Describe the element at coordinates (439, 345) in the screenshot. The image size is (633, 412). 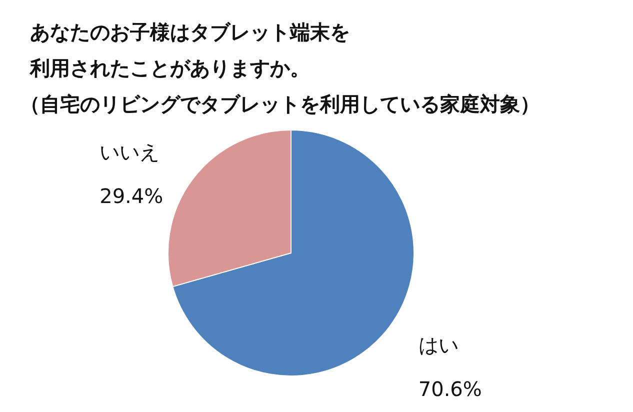
I see `slice-label: はい` at that location.